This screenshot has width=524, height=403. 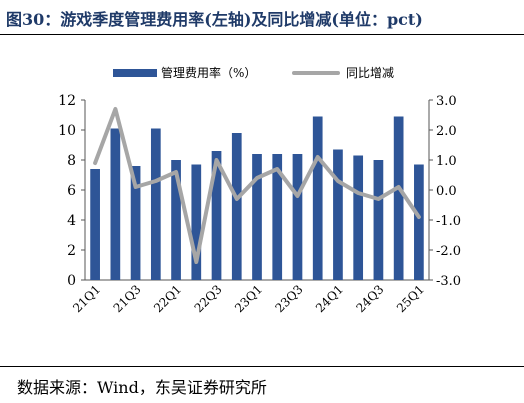 What do you see at coordinates (378, 220) in the screenshot?
I see `bar-24Q3` at bounding box center [378, 220].